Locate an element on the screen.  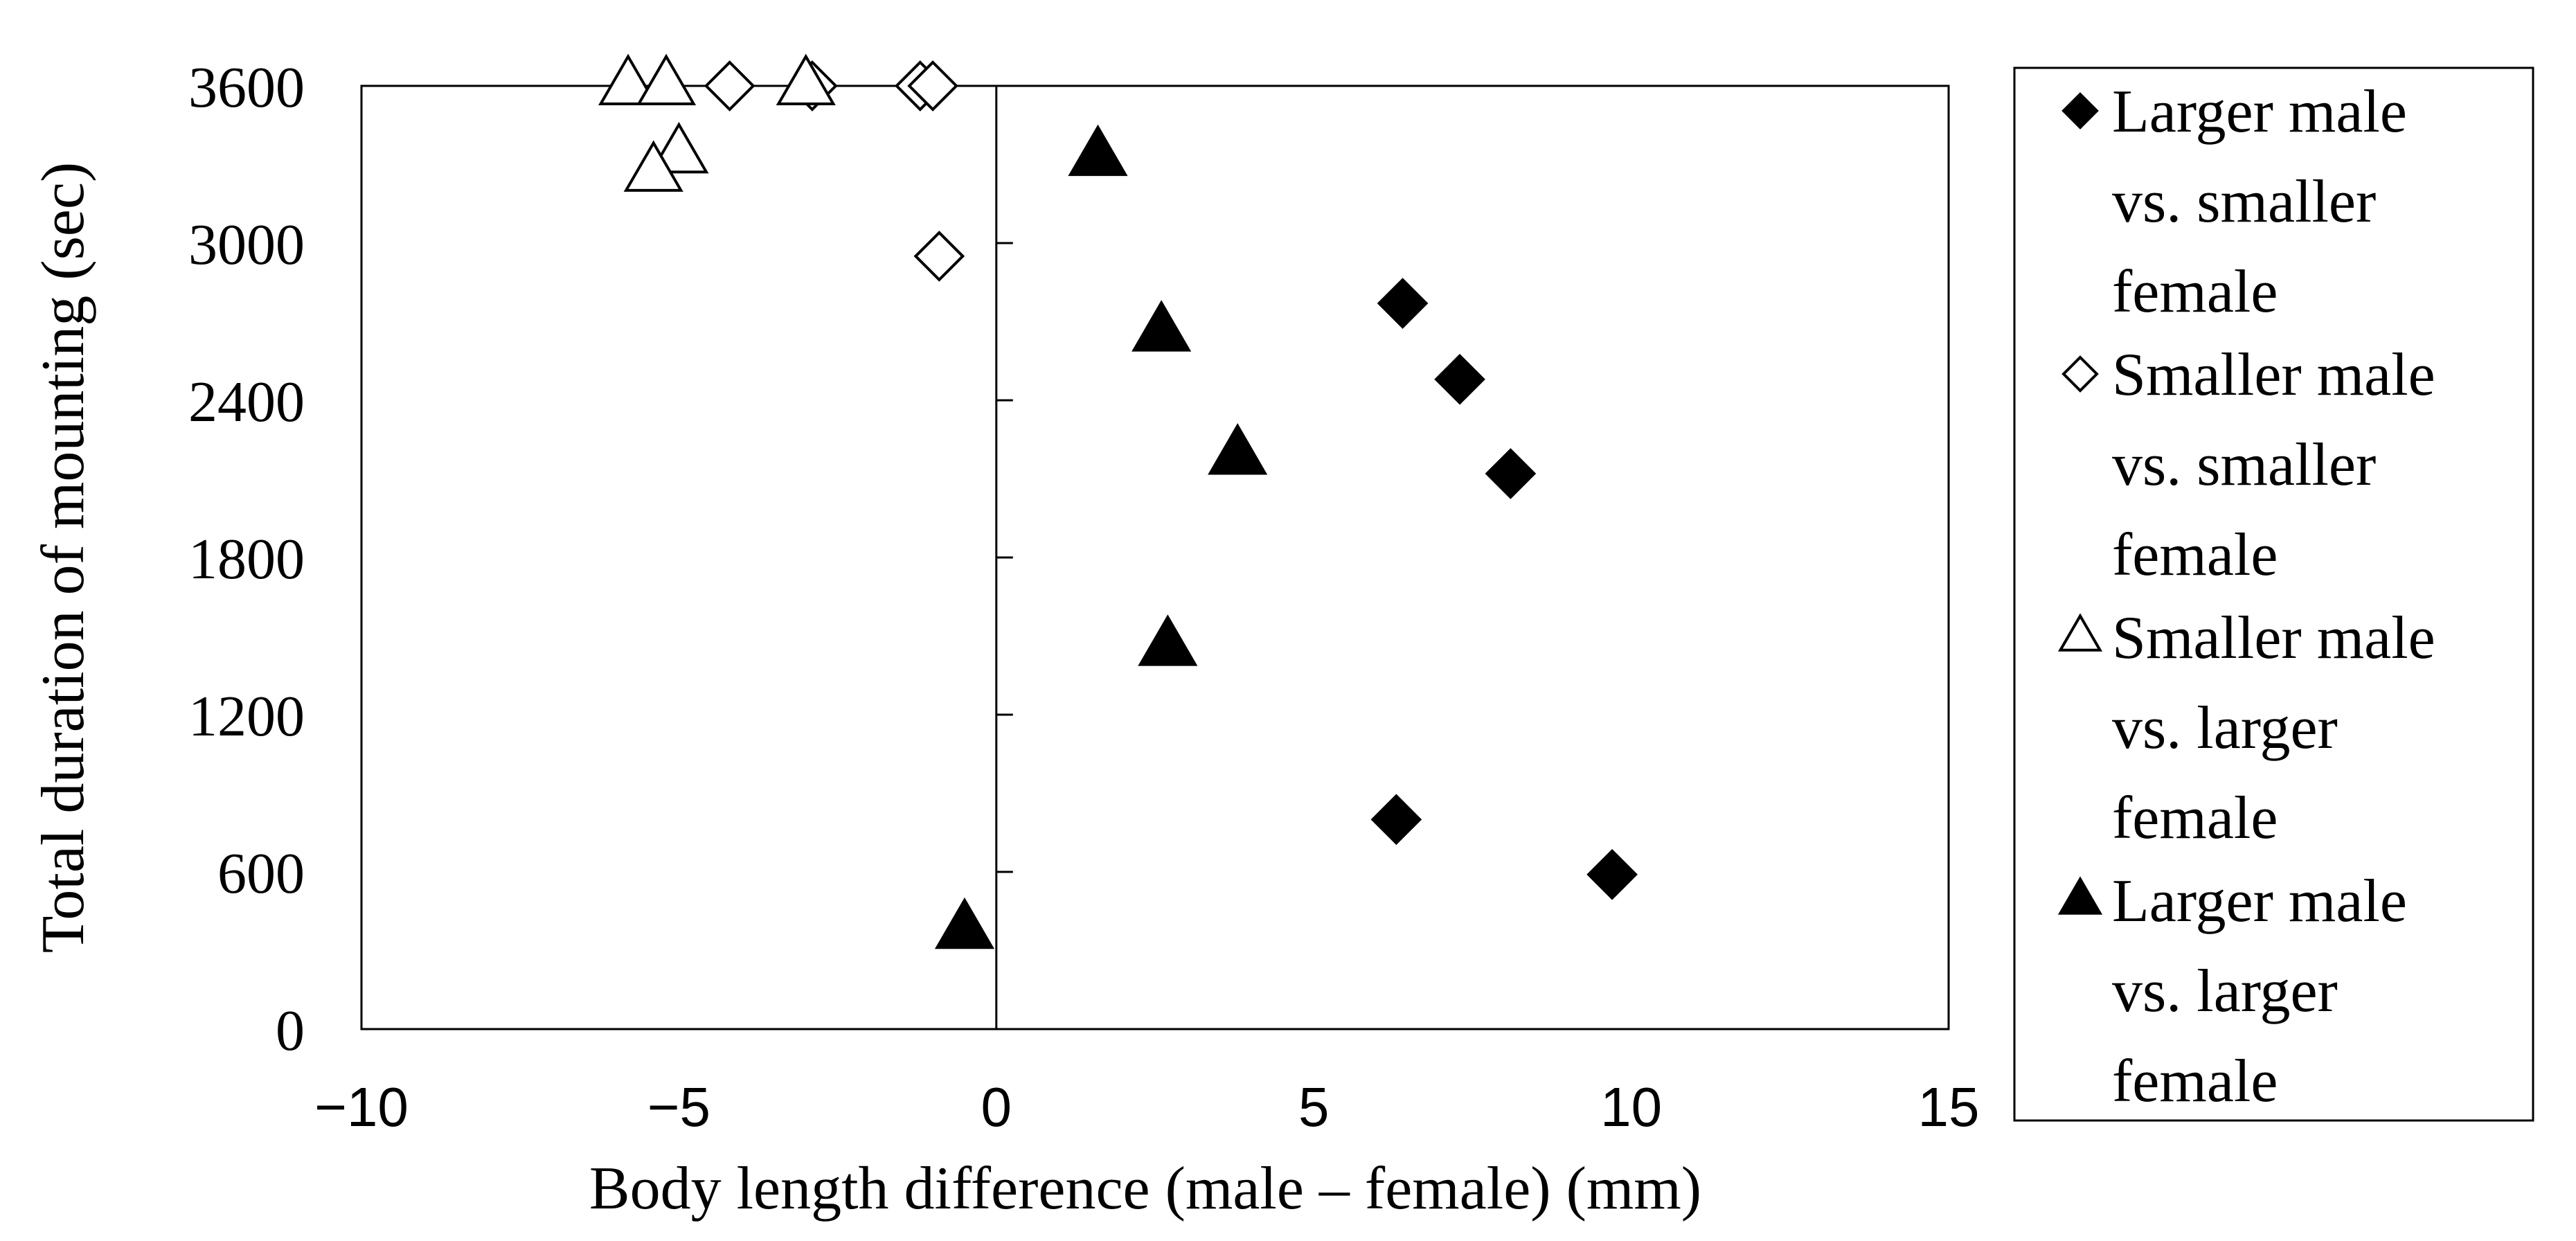
y-tick-label: 2400 is located at coordinates (247, 402).